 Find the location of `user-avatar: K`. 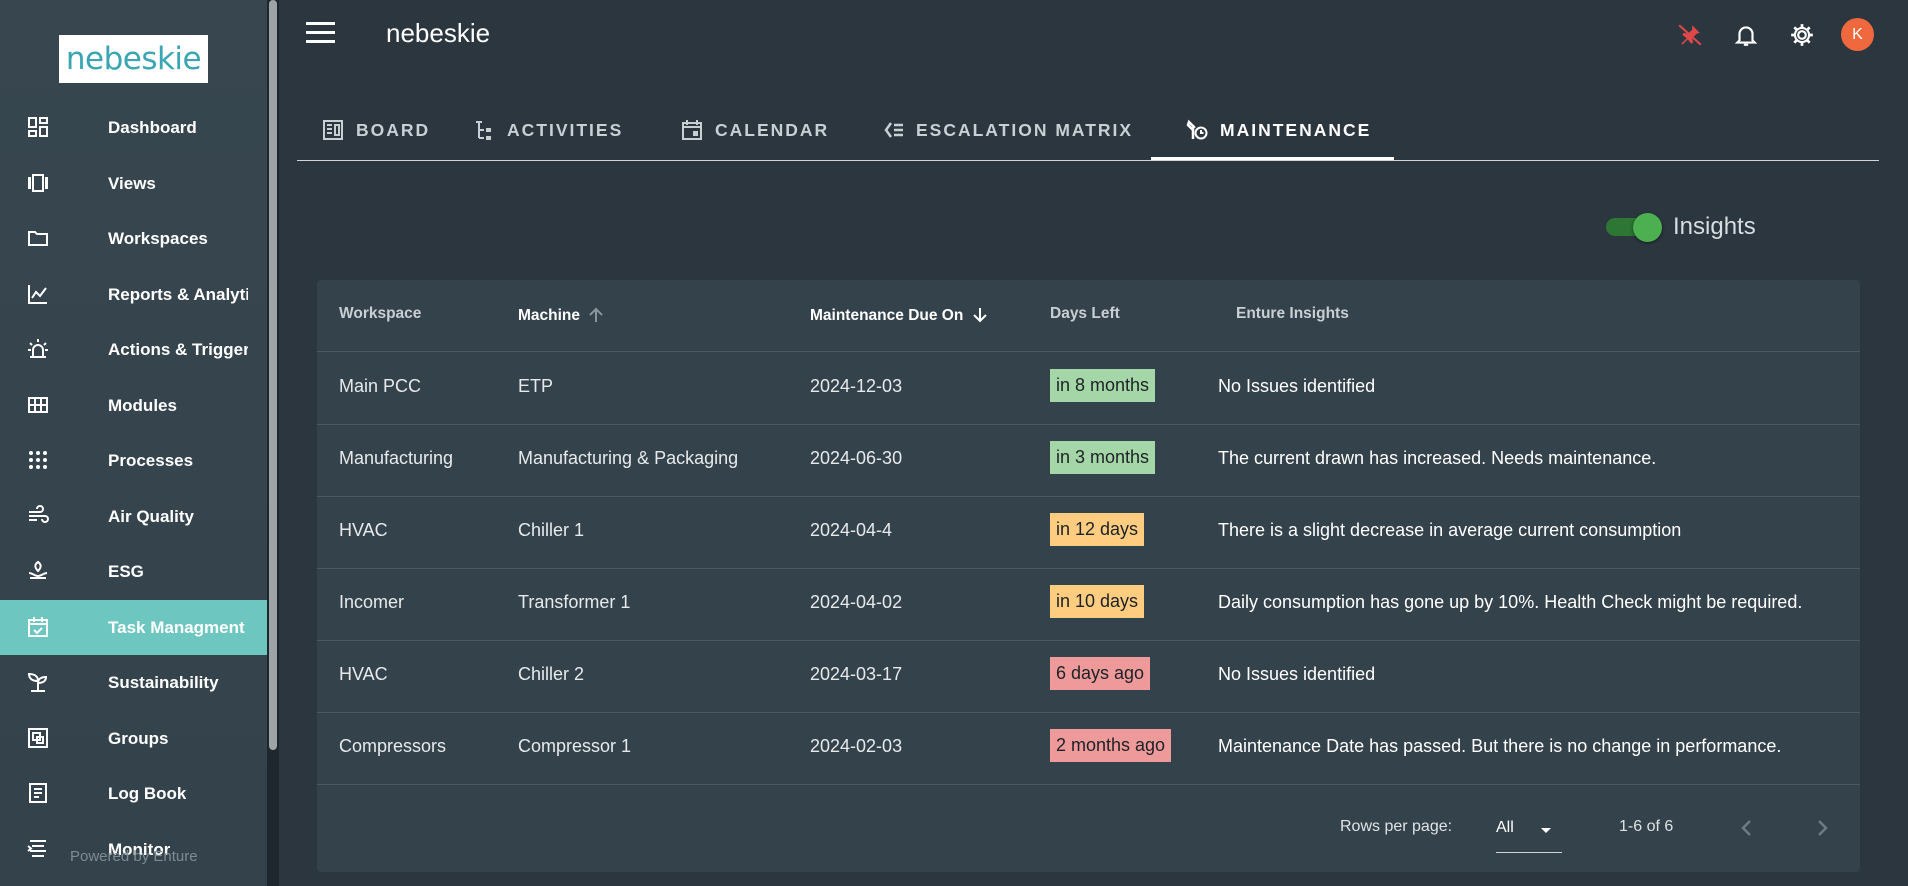

user-avatar: K is located at coordinates (1857, 34).